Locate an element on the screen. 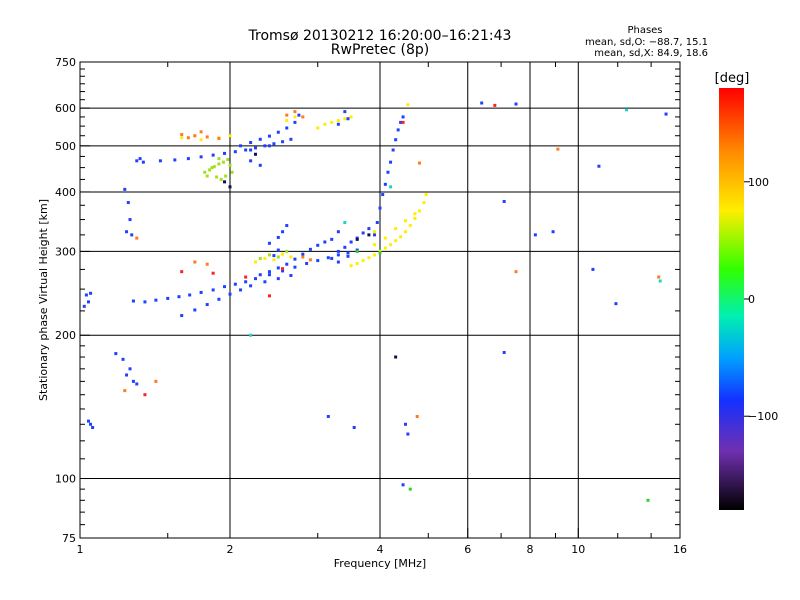 This screenshot has width=800, height=600. y-tick-labels: 75 100 200 300 400 500 600 750 is located at coordinates (65, 300).